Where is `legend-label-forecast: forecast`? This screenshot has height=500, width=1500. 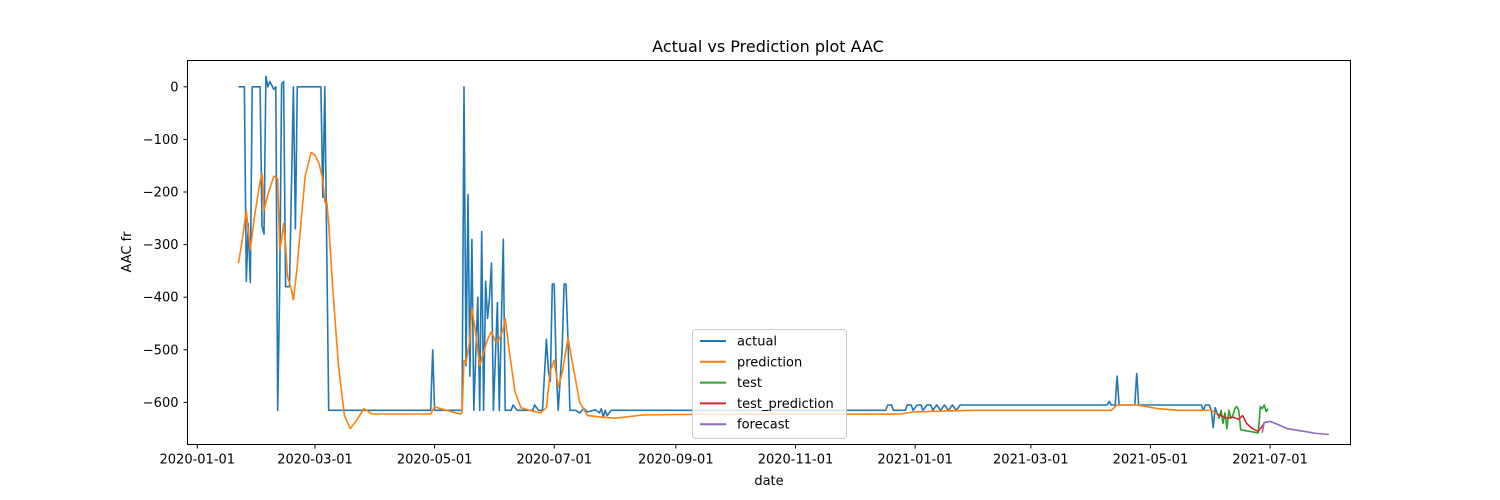
legend-label-forecast: forecast is located at coordinates (763, 425).